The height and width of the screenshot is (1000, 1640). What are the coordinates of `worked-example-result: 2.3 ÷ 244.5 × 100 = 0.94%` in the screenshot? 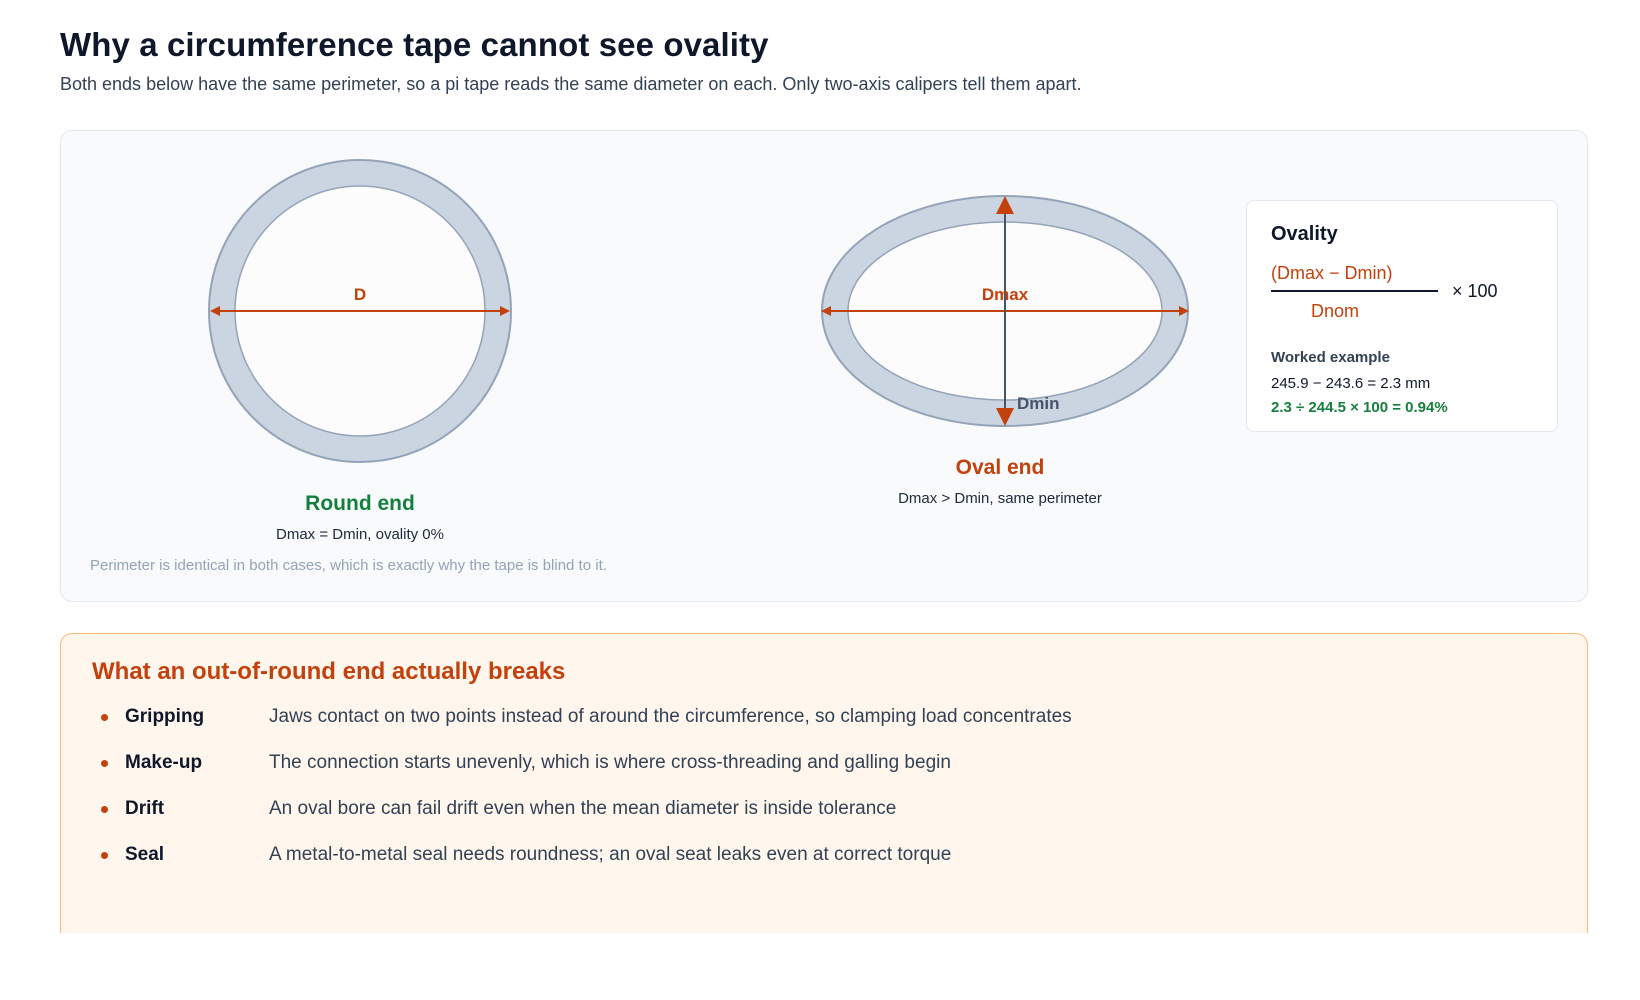 It's located at (1359, 407).